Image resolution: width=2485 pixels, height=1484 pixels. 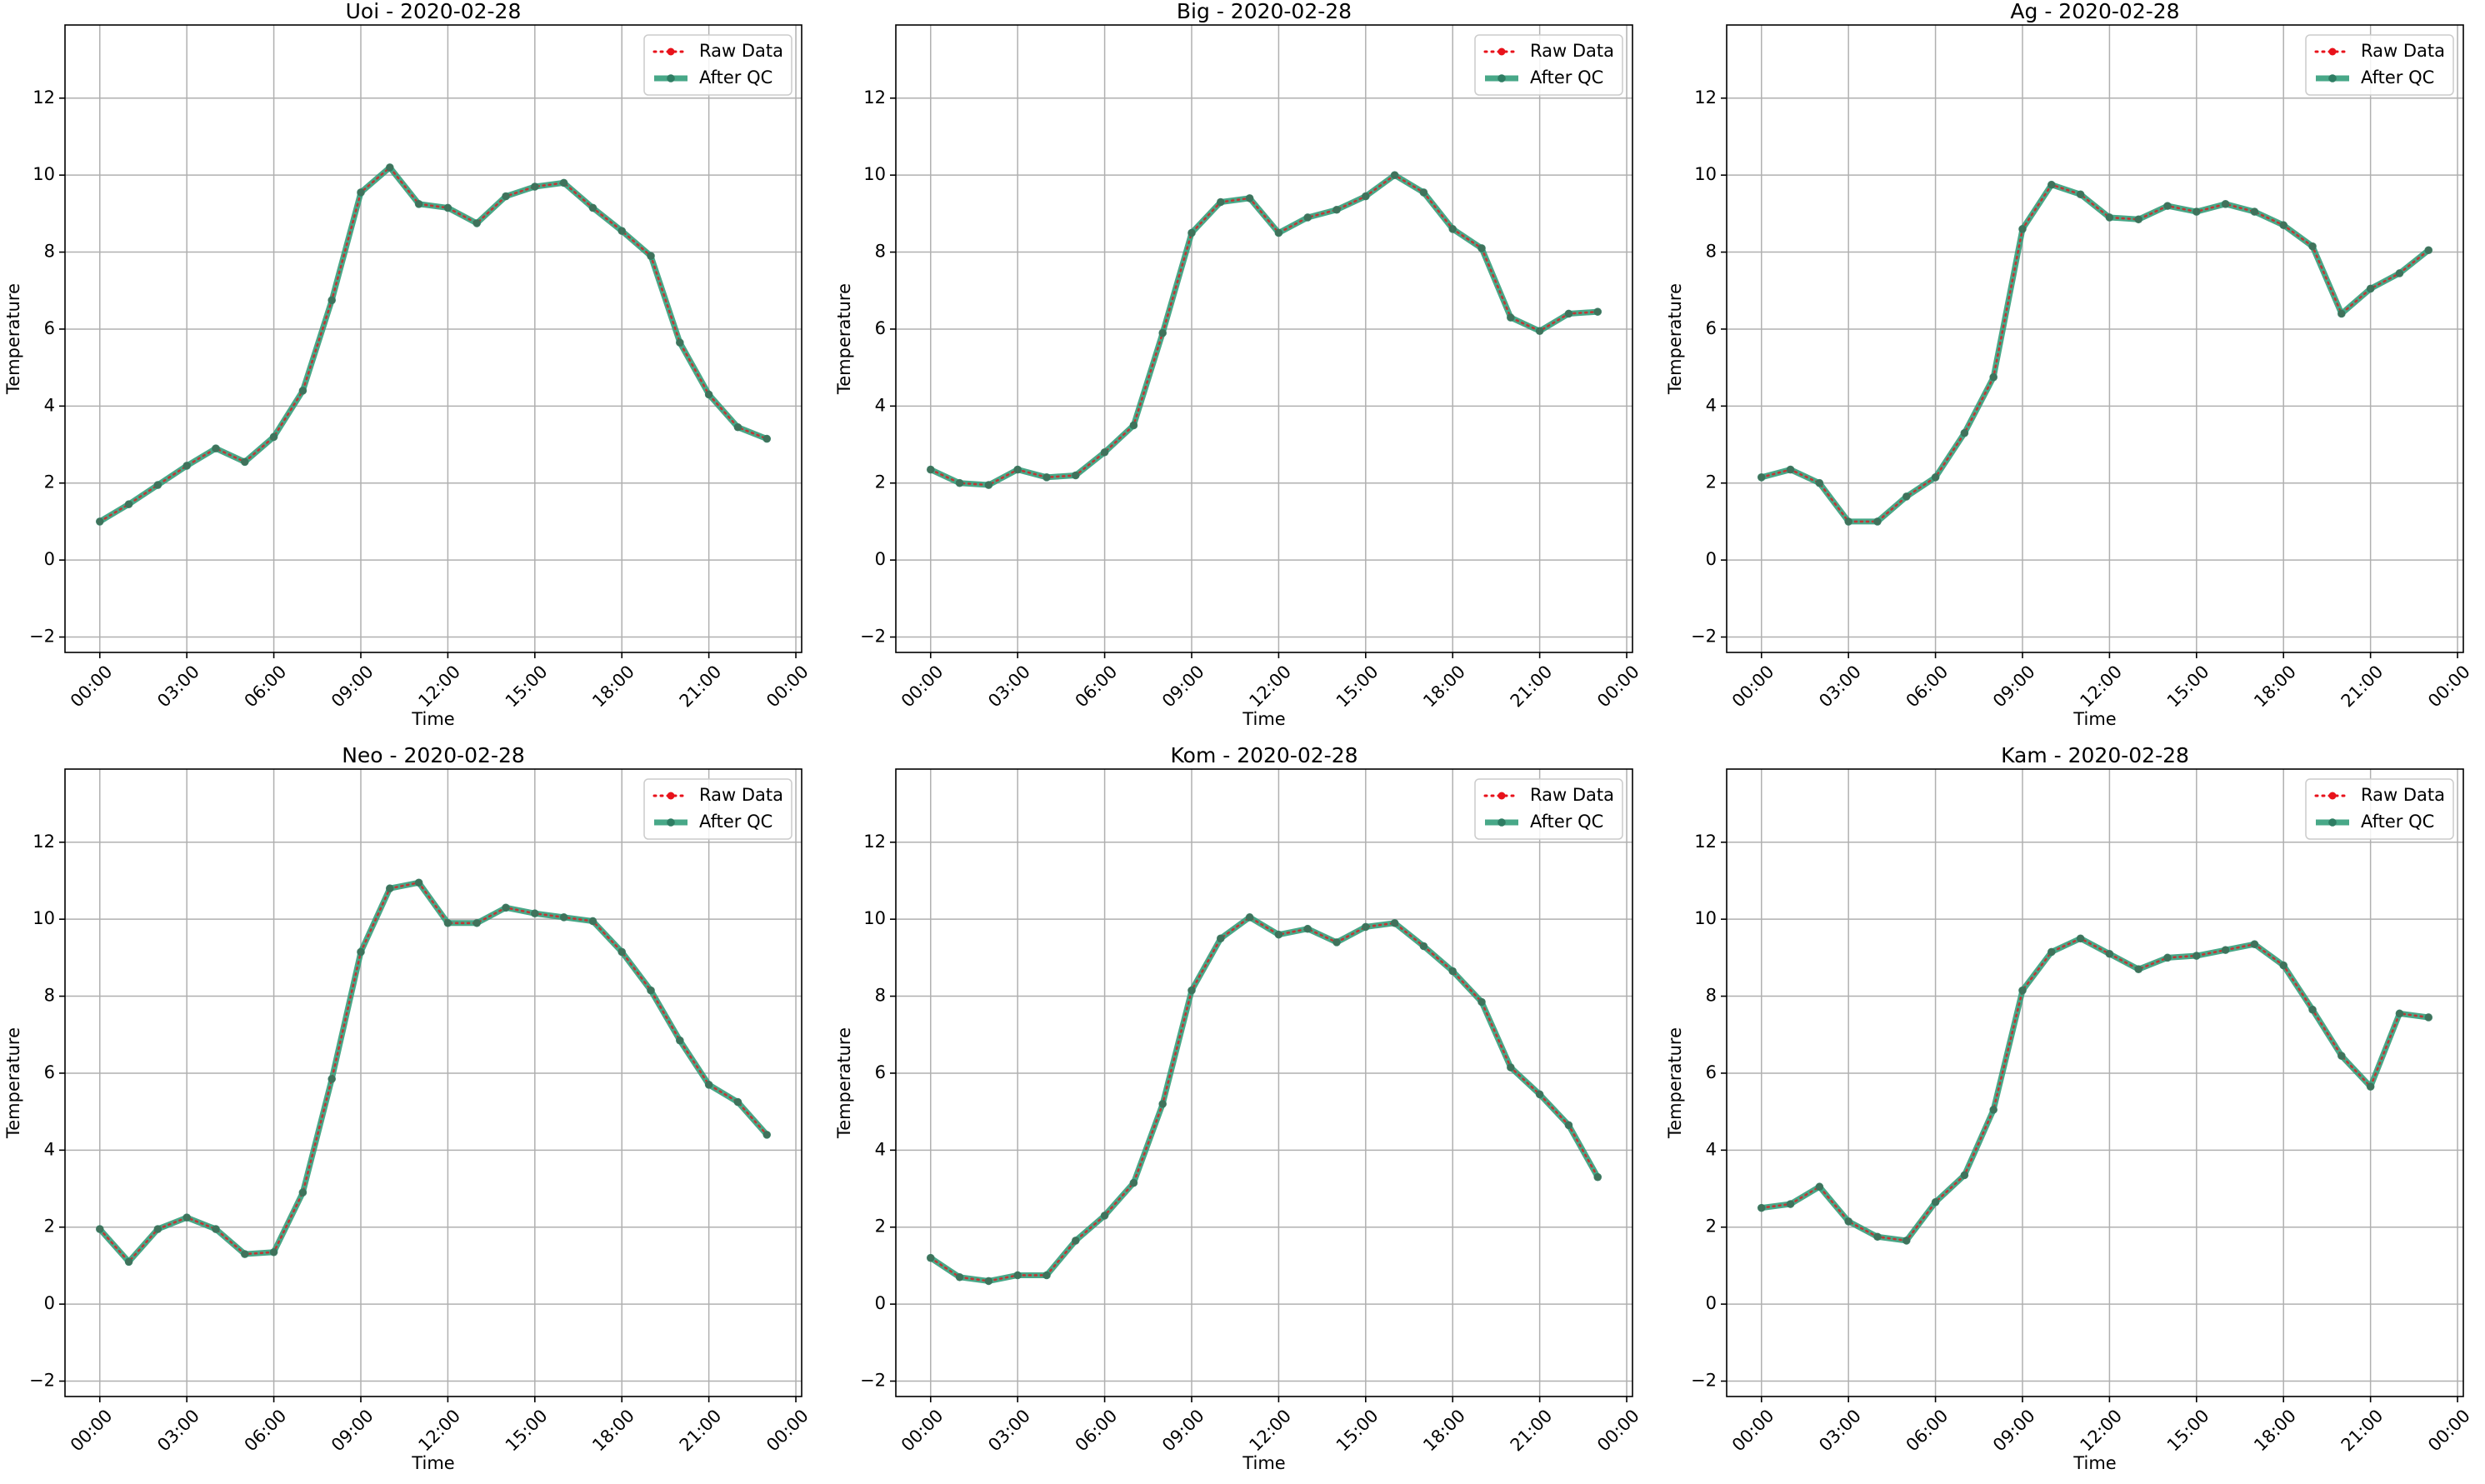 What do you see at coordinates (1704, 1381) in the screenshot?
I see `y-tick-label: −2` at bounding box center [1704, 1381].